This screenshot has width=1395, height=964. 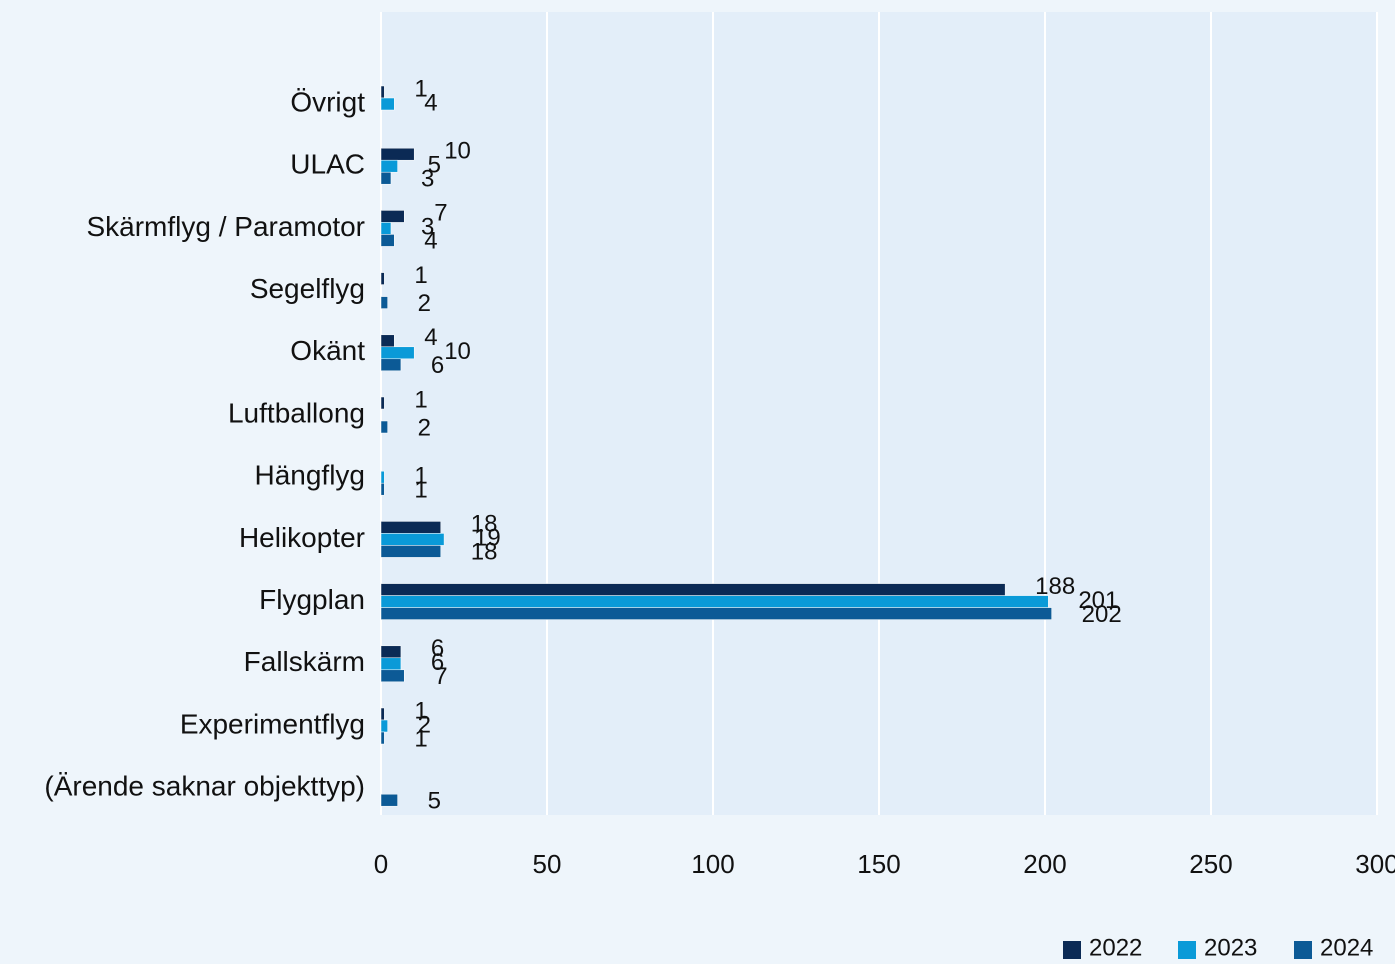 What do you see at coordinates (1346, 946) in the screenshot?
I see `legend-label: 2024` at bounding box center [1346, 946].